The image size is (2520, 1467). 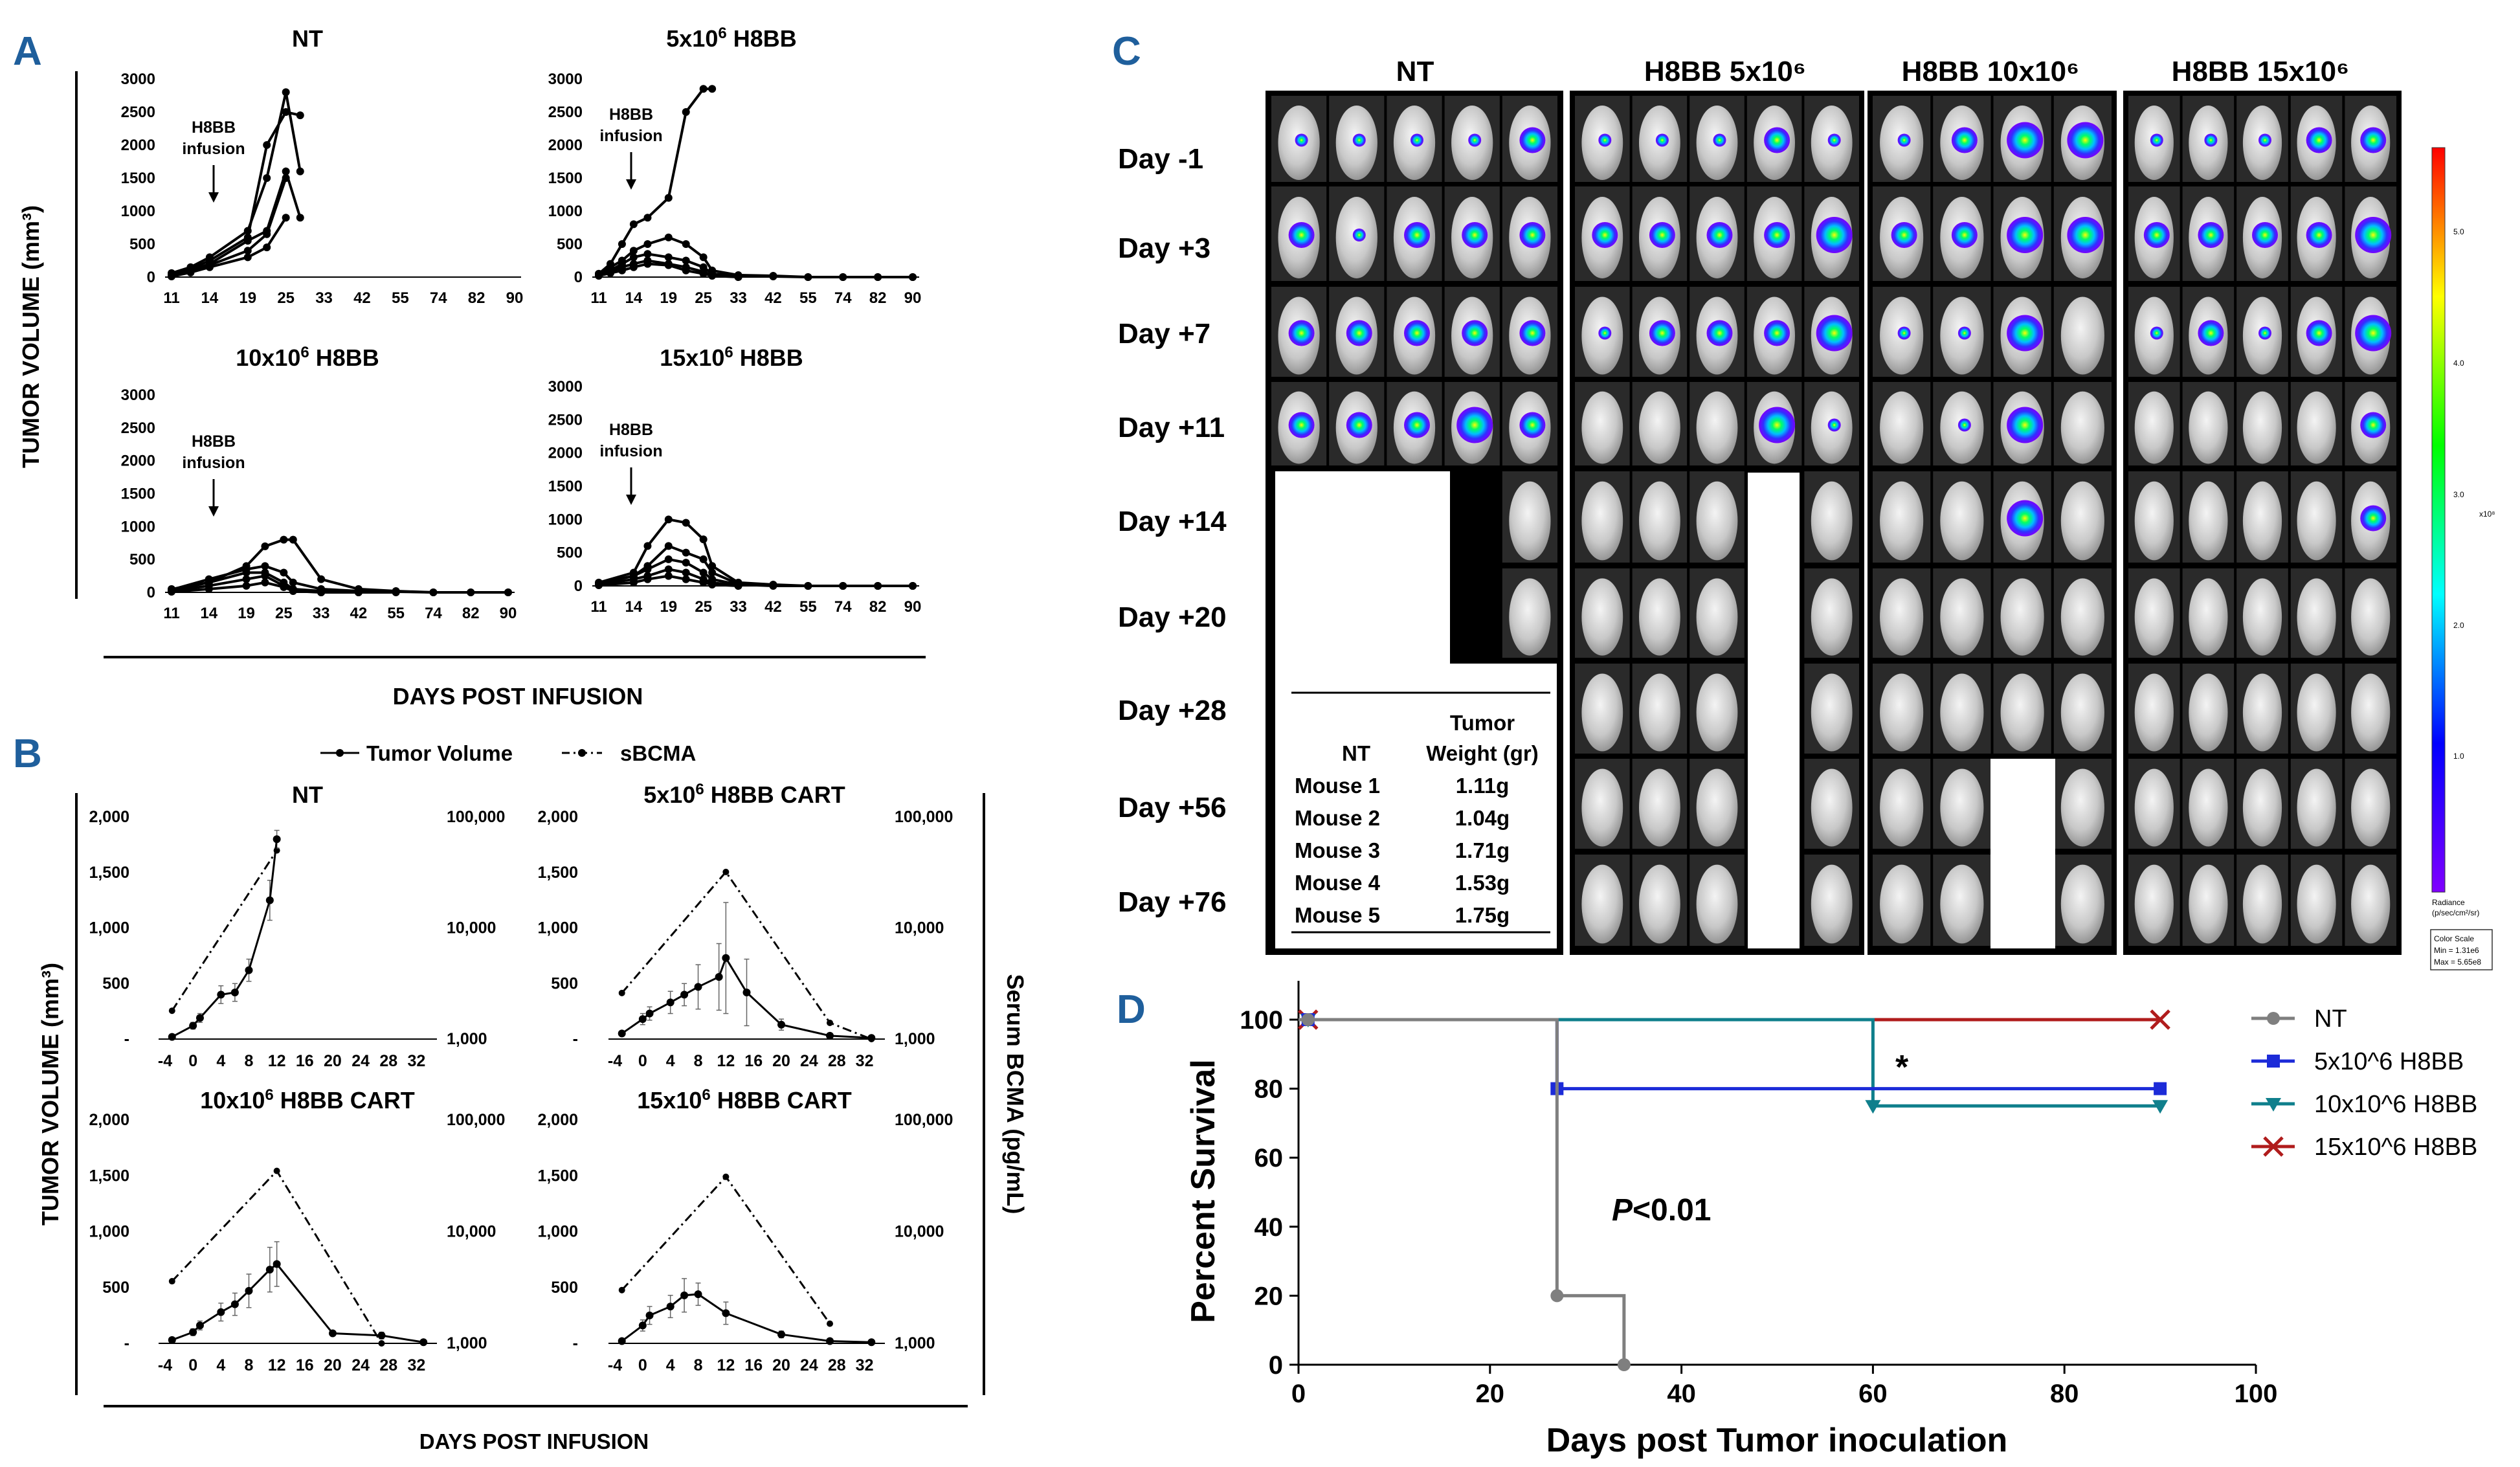 I want to click on y2-tick-label: 1,000, so click(x=467, y=1343).